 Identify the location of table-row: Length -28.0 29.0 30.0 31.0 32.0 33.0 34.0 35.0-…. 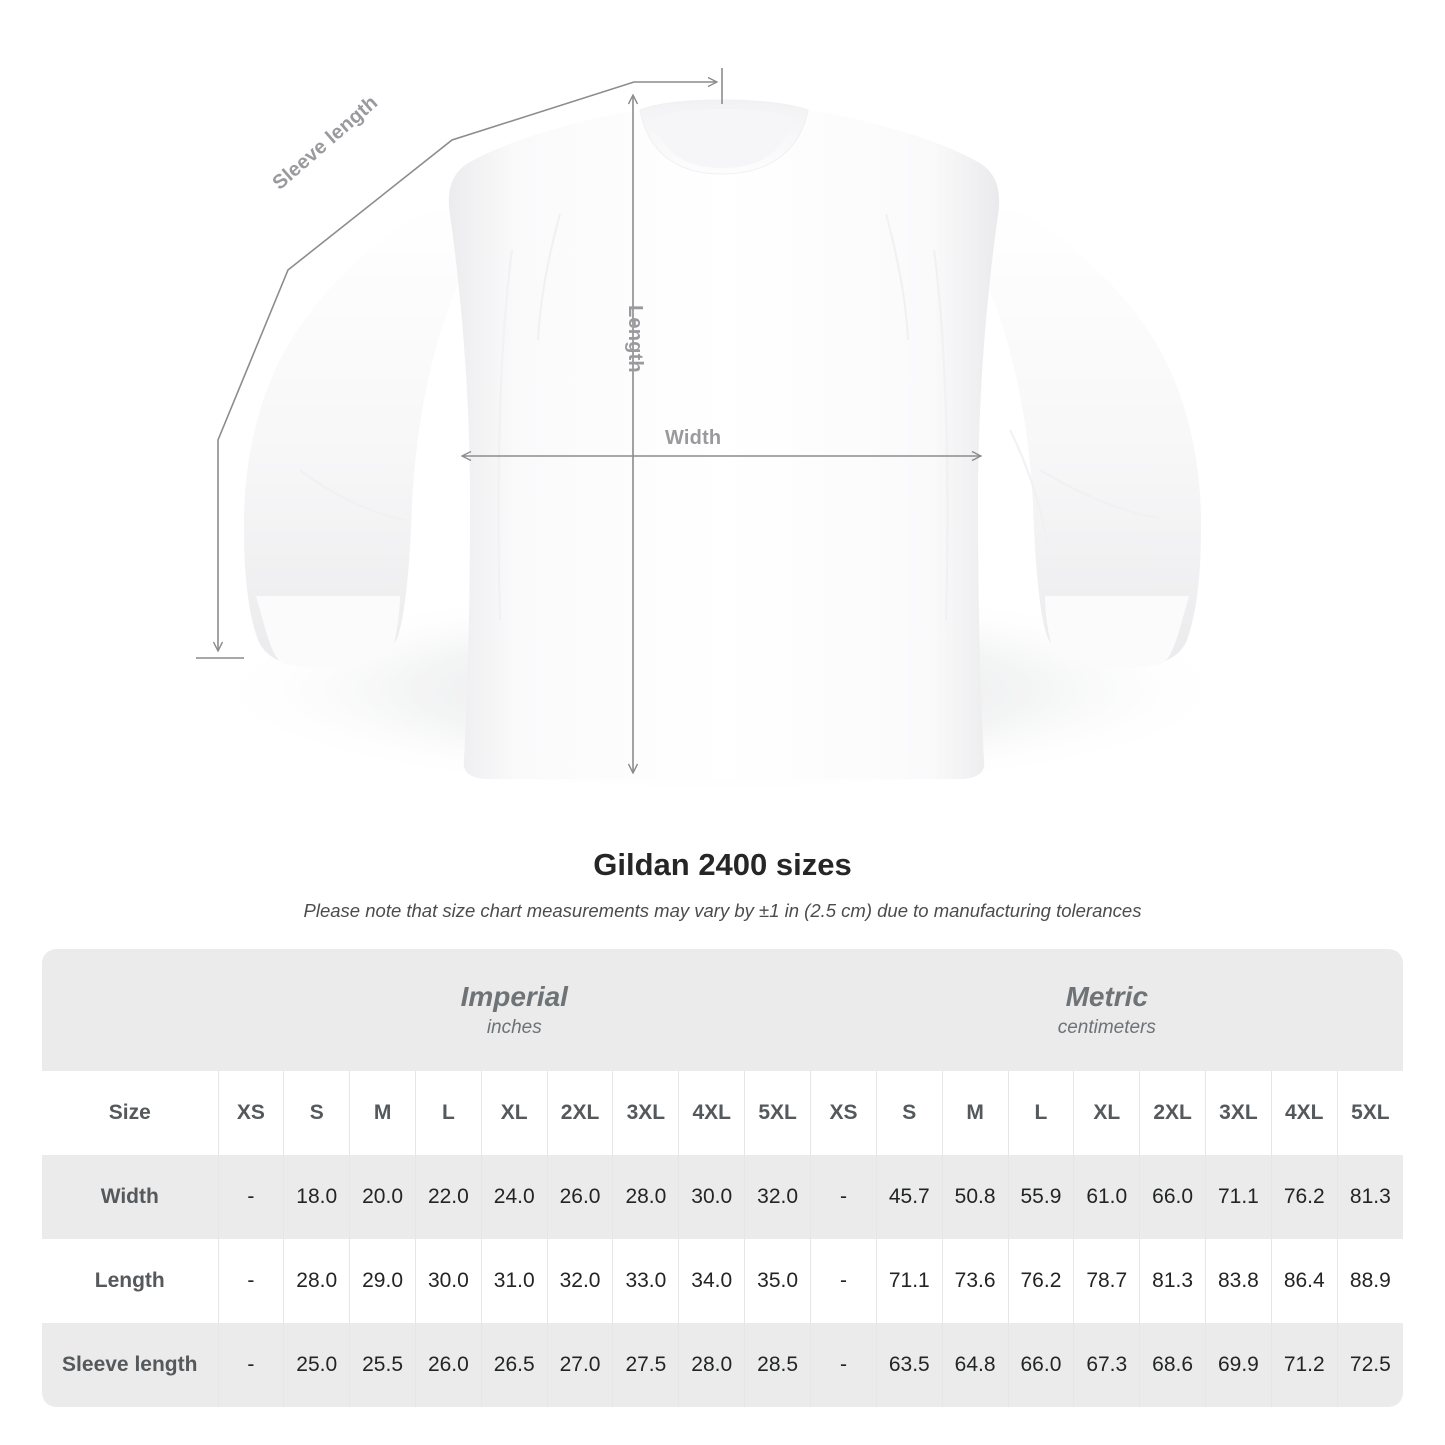
(723, 1281).